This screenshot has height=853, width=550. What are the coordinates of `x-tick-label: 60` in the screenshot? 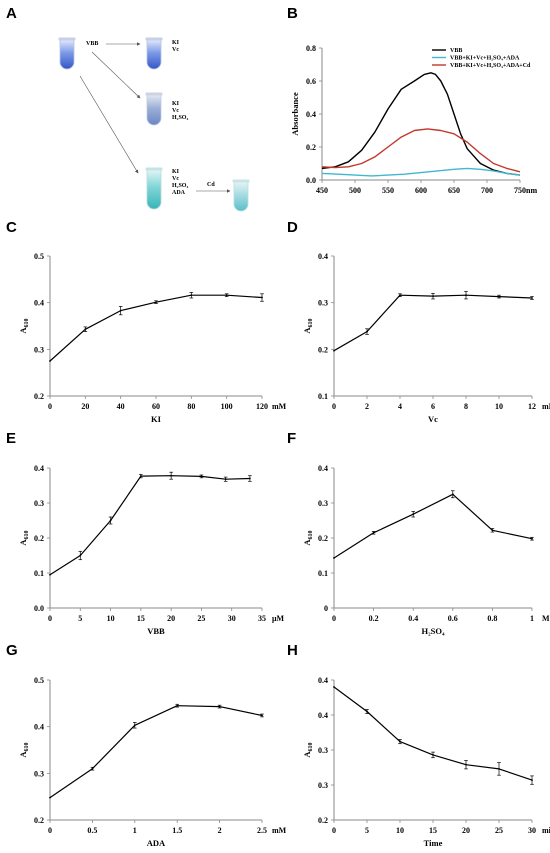 It's located at (156, 406).